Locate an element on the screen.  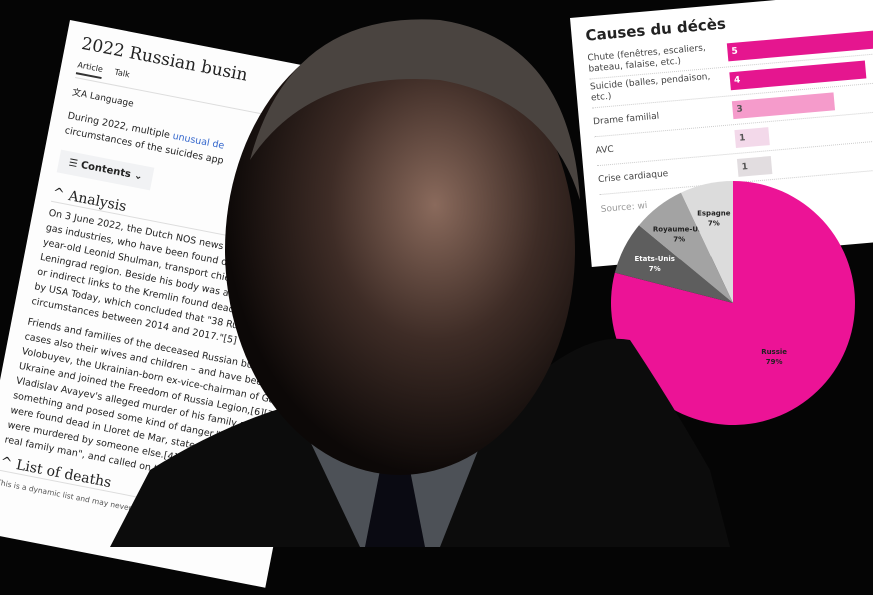
pie-label: Royaume-Uni is located at coordinates (679, 230).